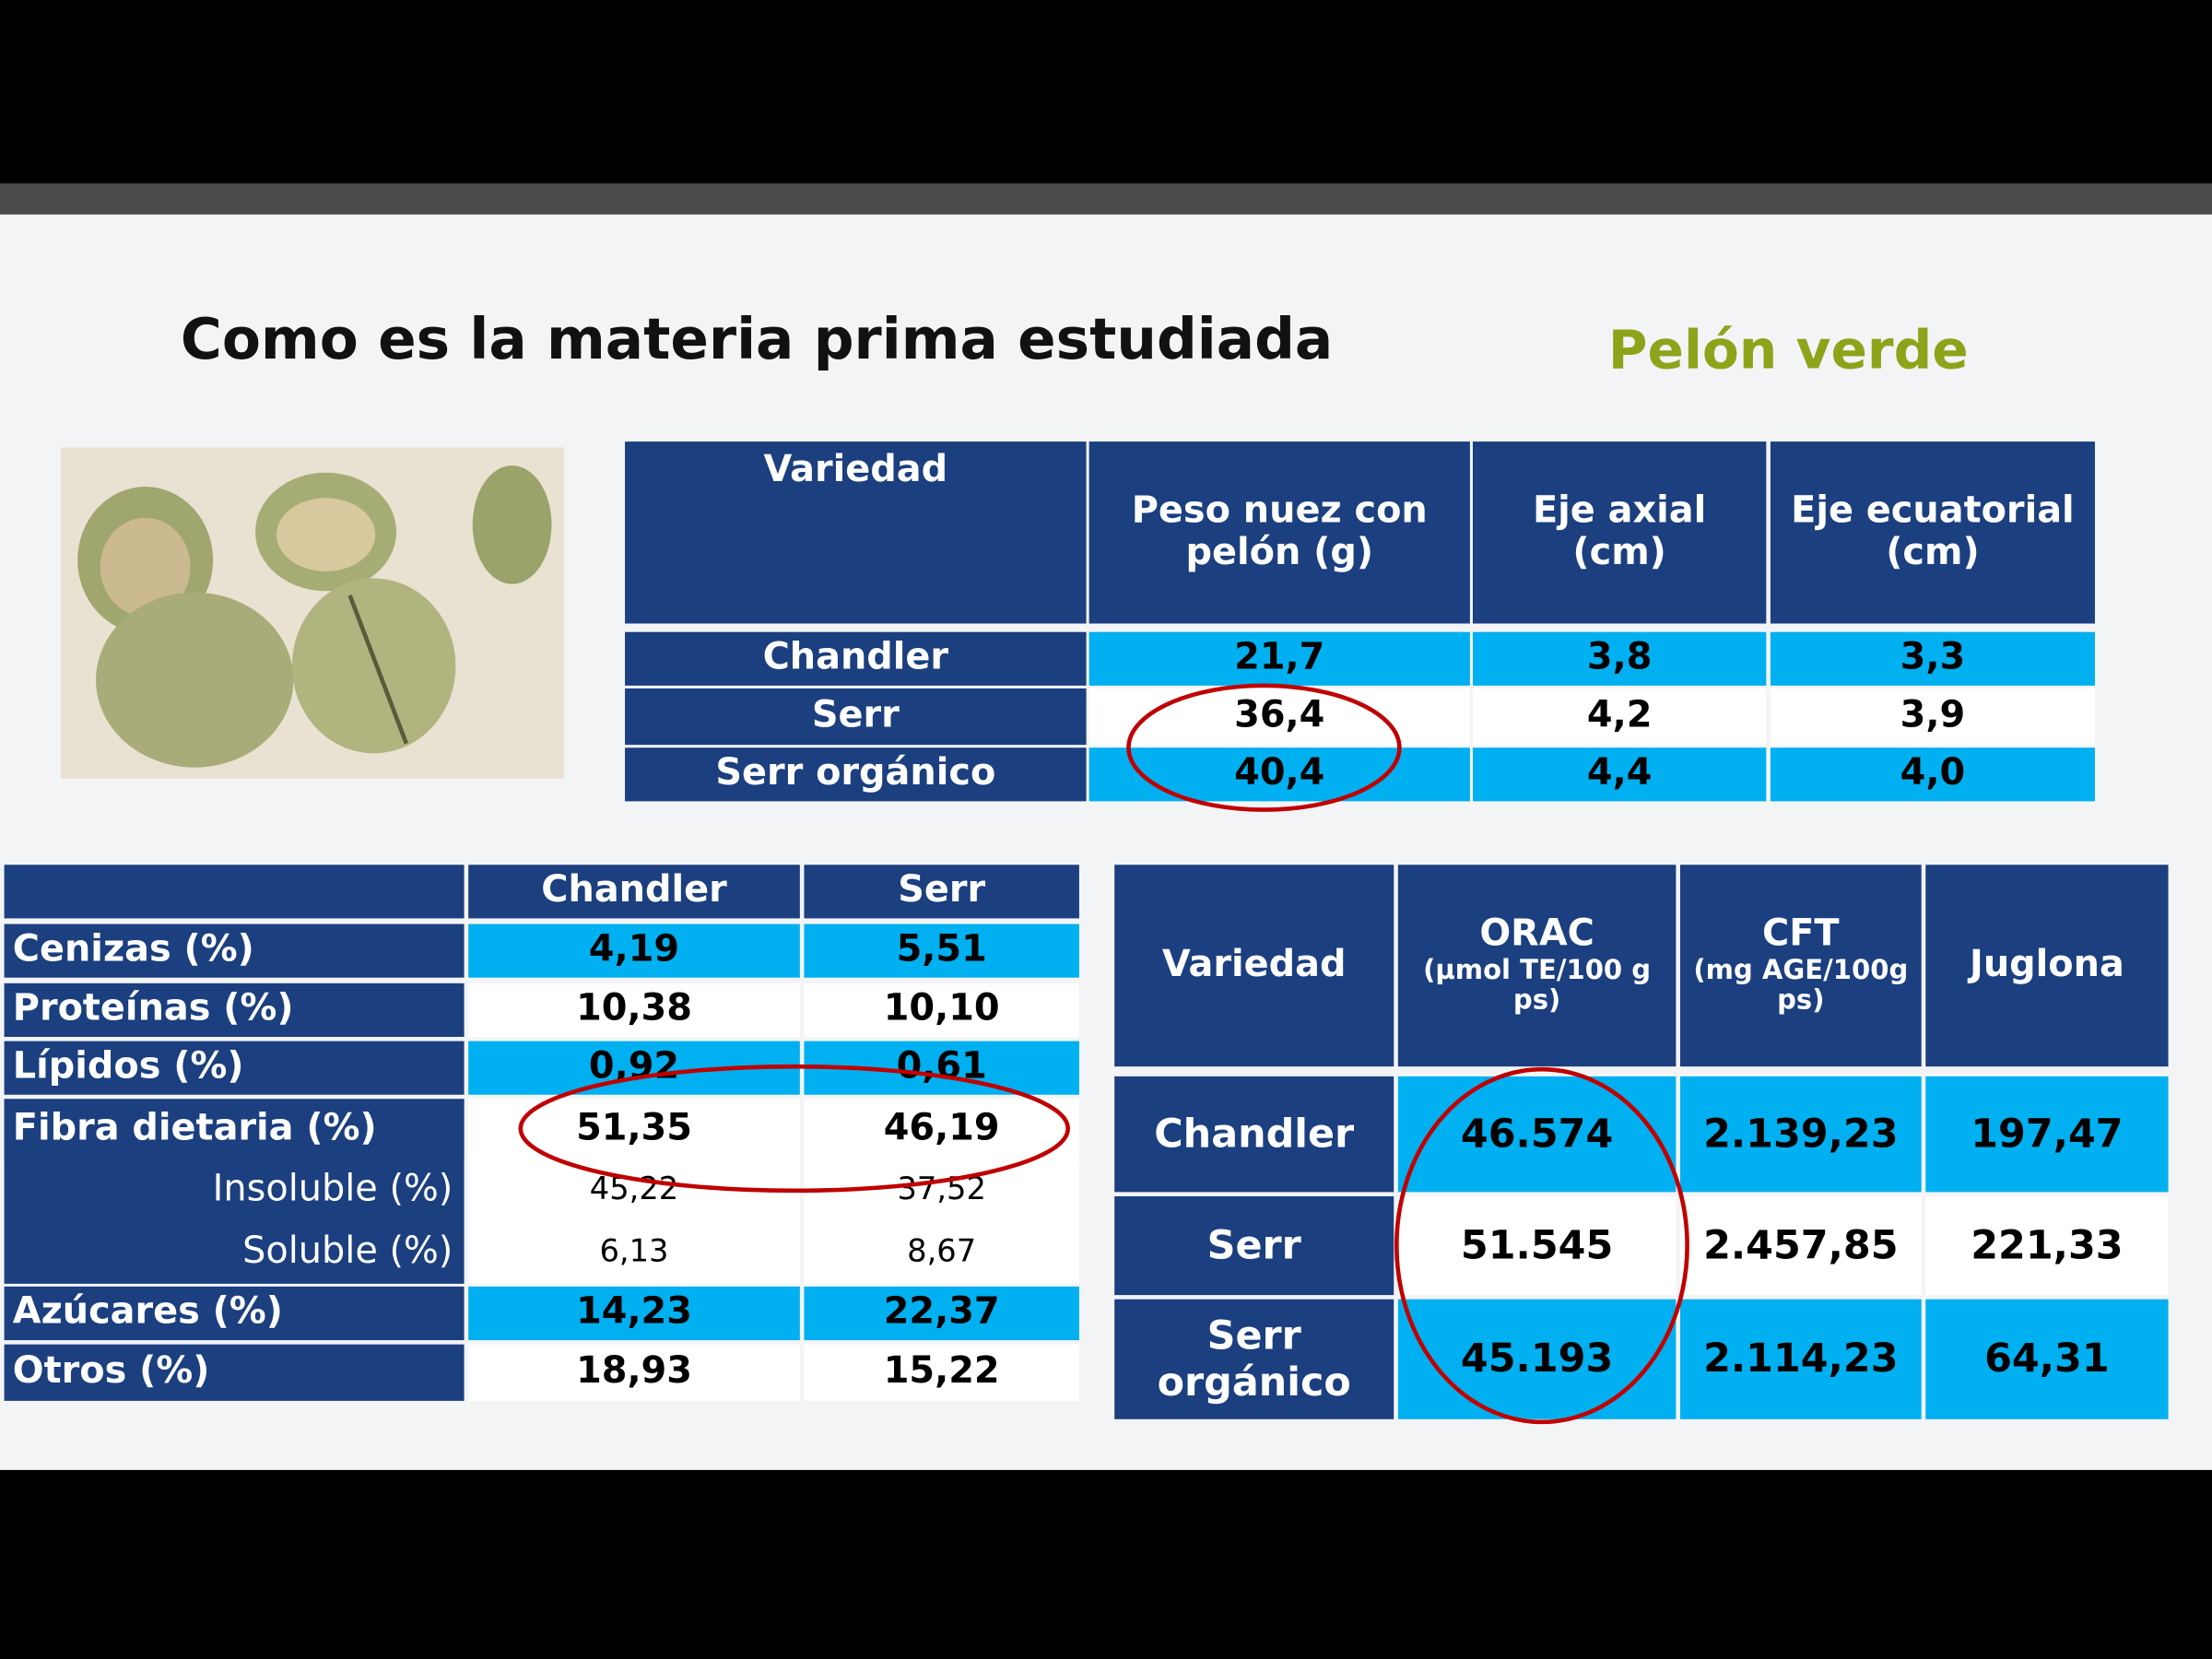 The height and width of the screenshot is (1659, 2212). I want to click on header-cell: Serr, so click(941, 892).